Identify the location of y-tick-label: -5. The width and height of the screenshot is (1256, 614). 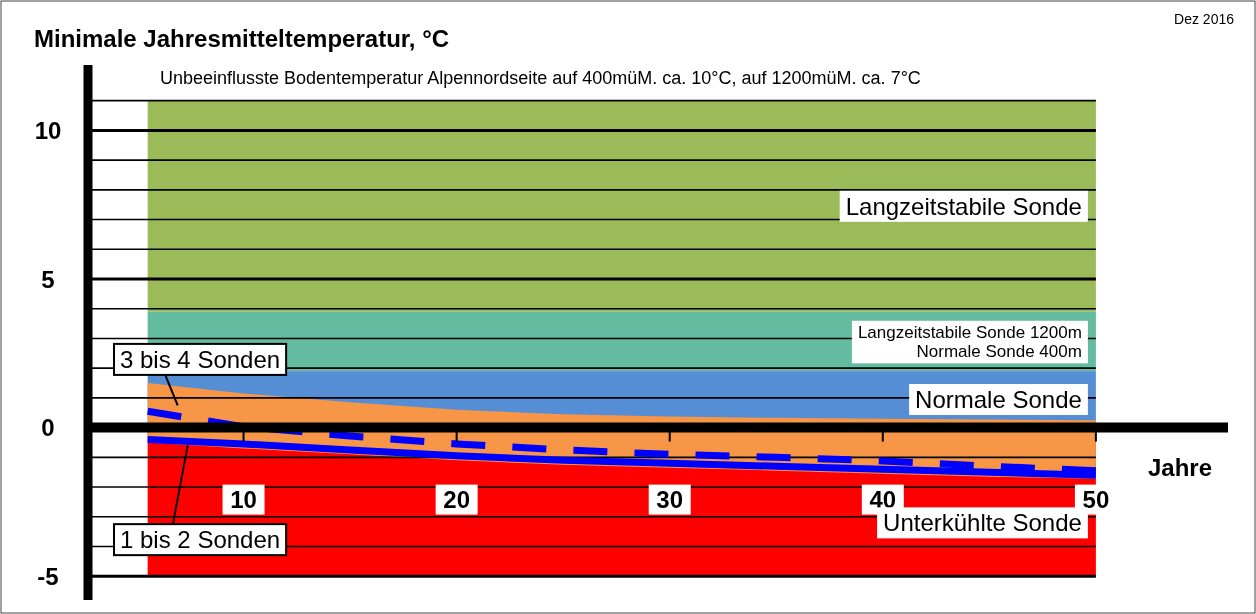
(48, 576).